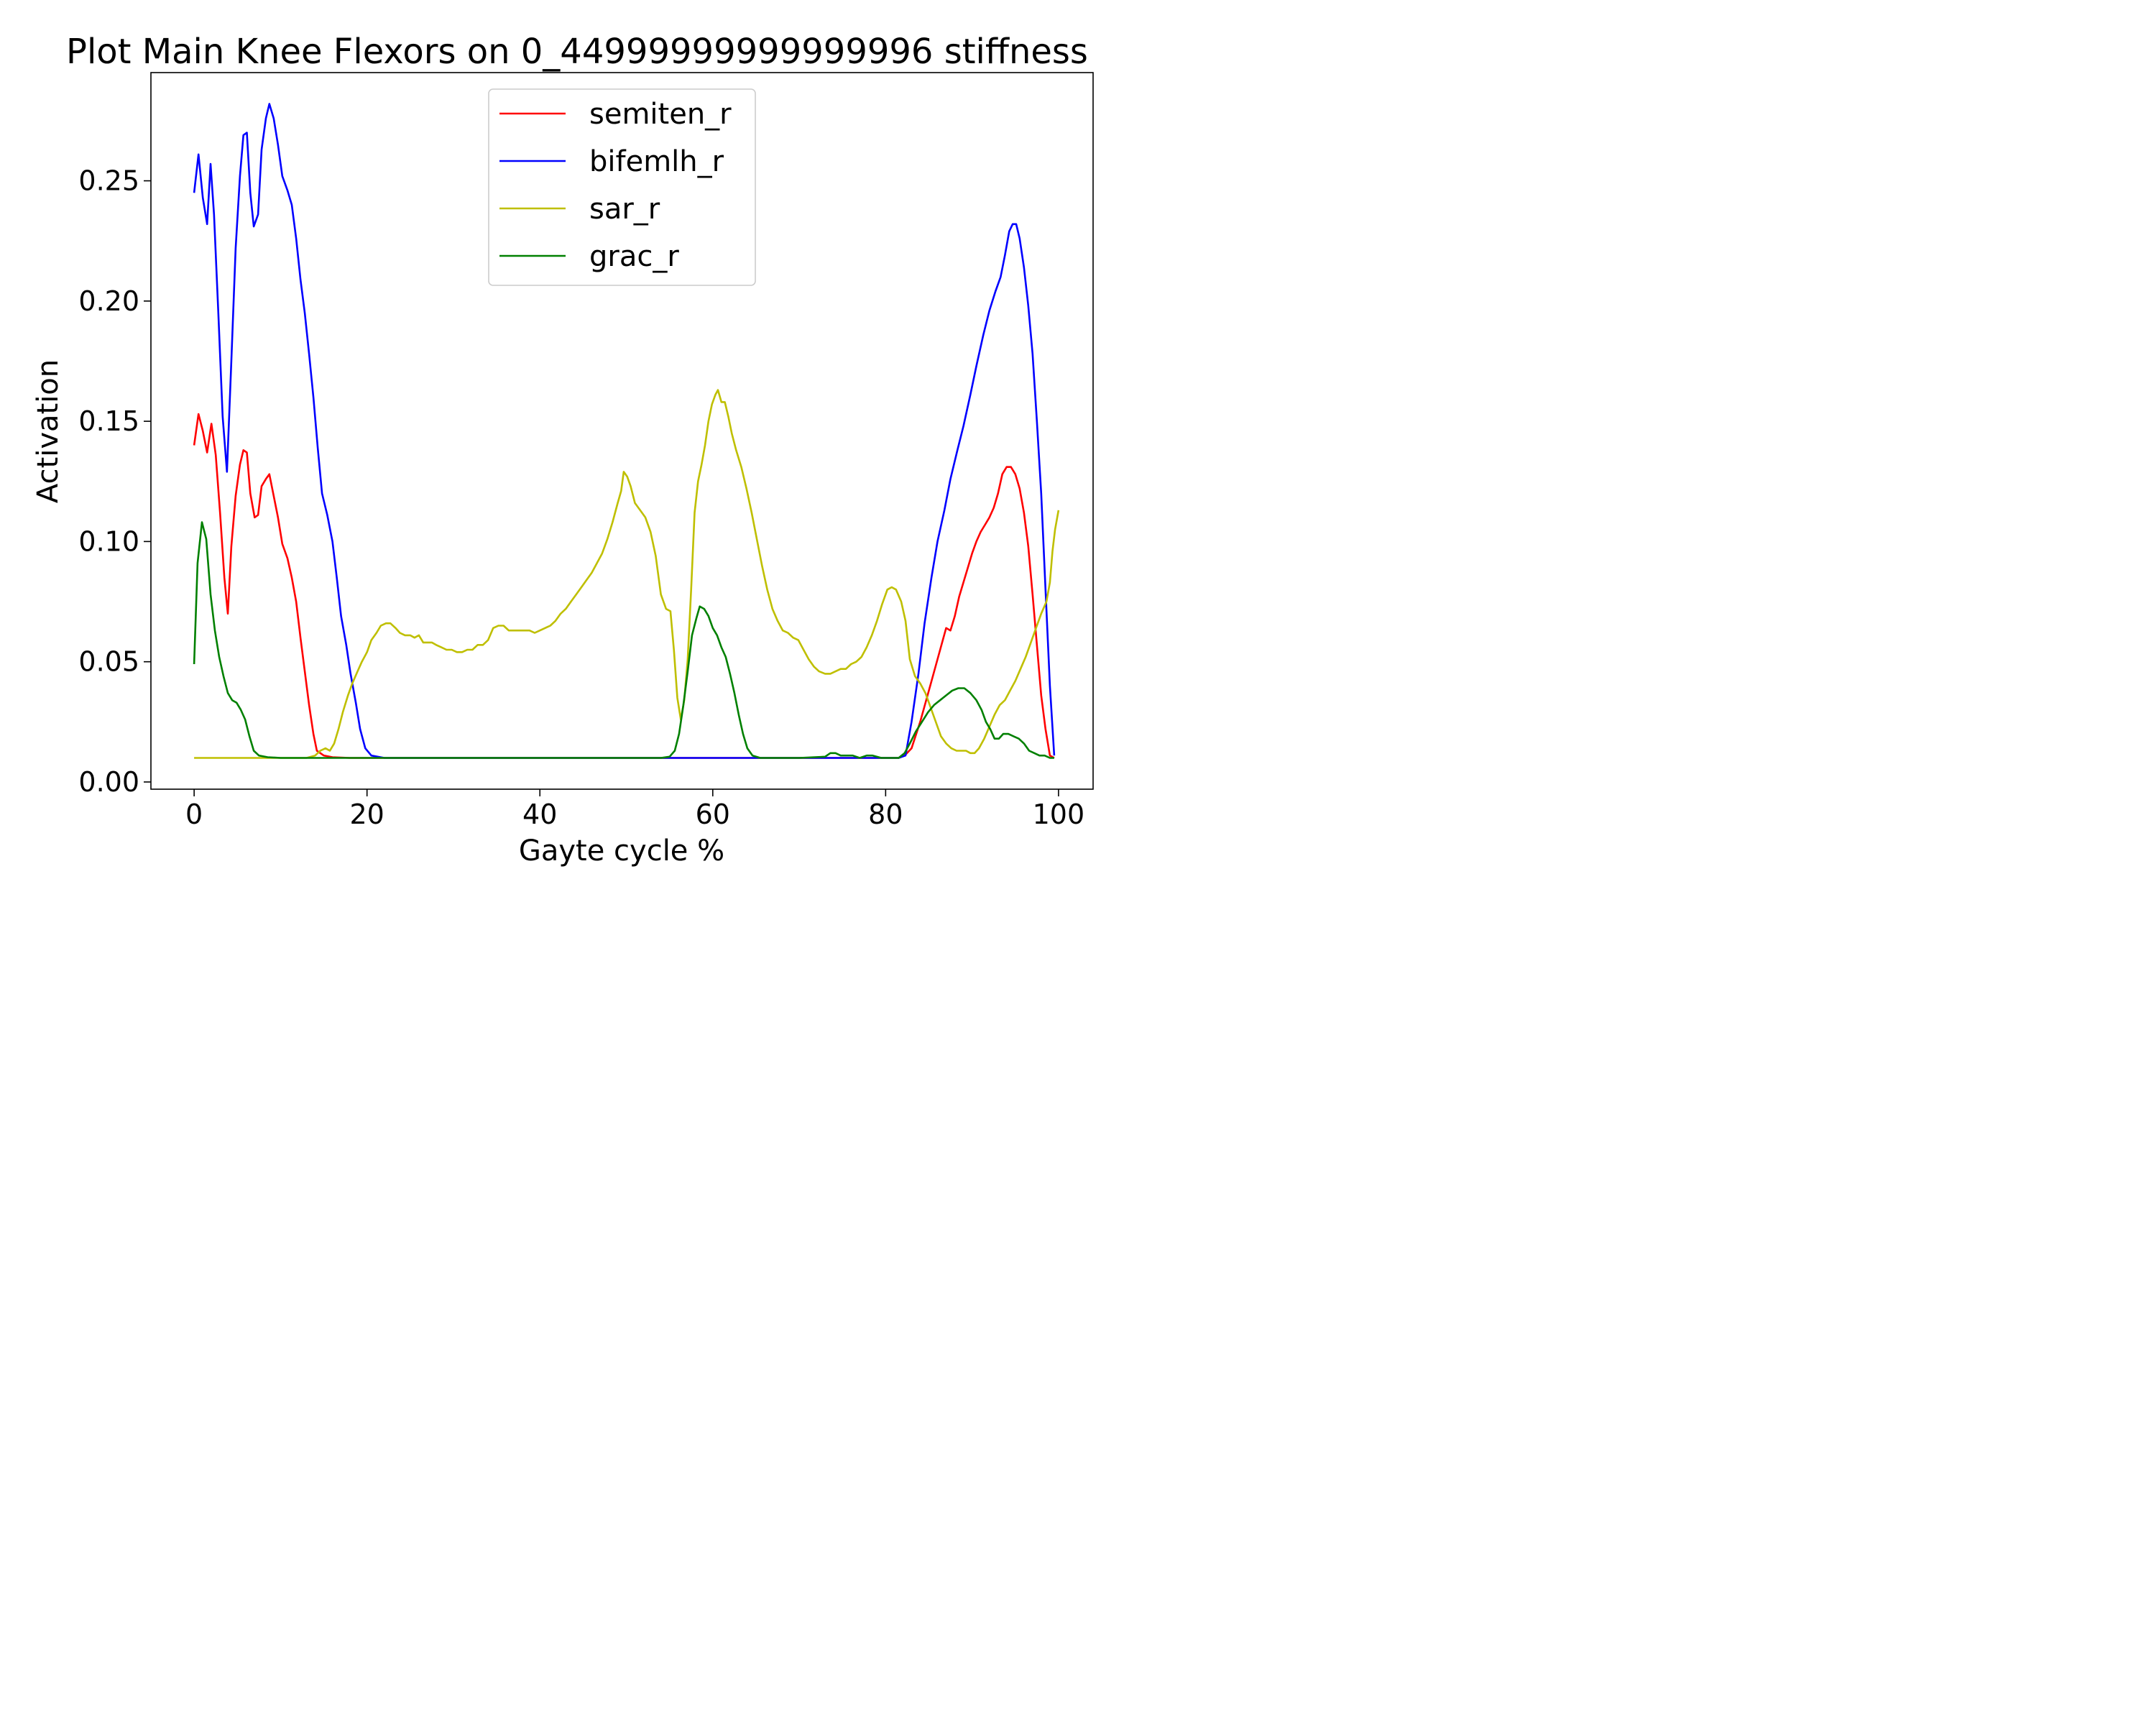  What do you see at coordinates (634, 256) in the screenshot?
I see `legend-label-grac_r: grac_r` at bounding box center [634, 256].